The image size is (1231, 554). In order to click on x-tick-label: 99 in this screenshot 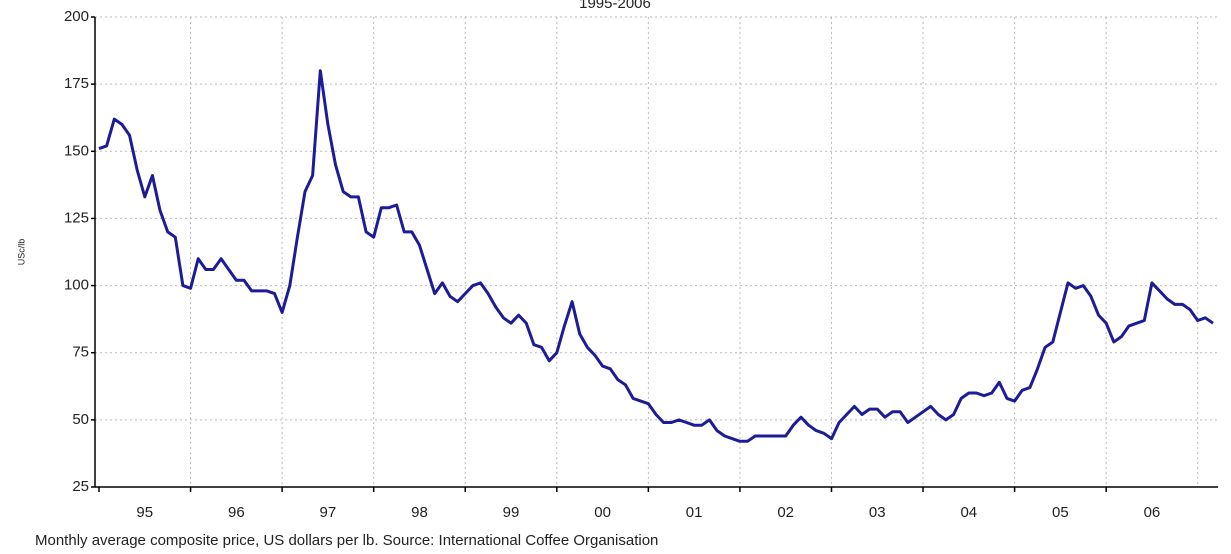, I will do `click(511, 512)`.